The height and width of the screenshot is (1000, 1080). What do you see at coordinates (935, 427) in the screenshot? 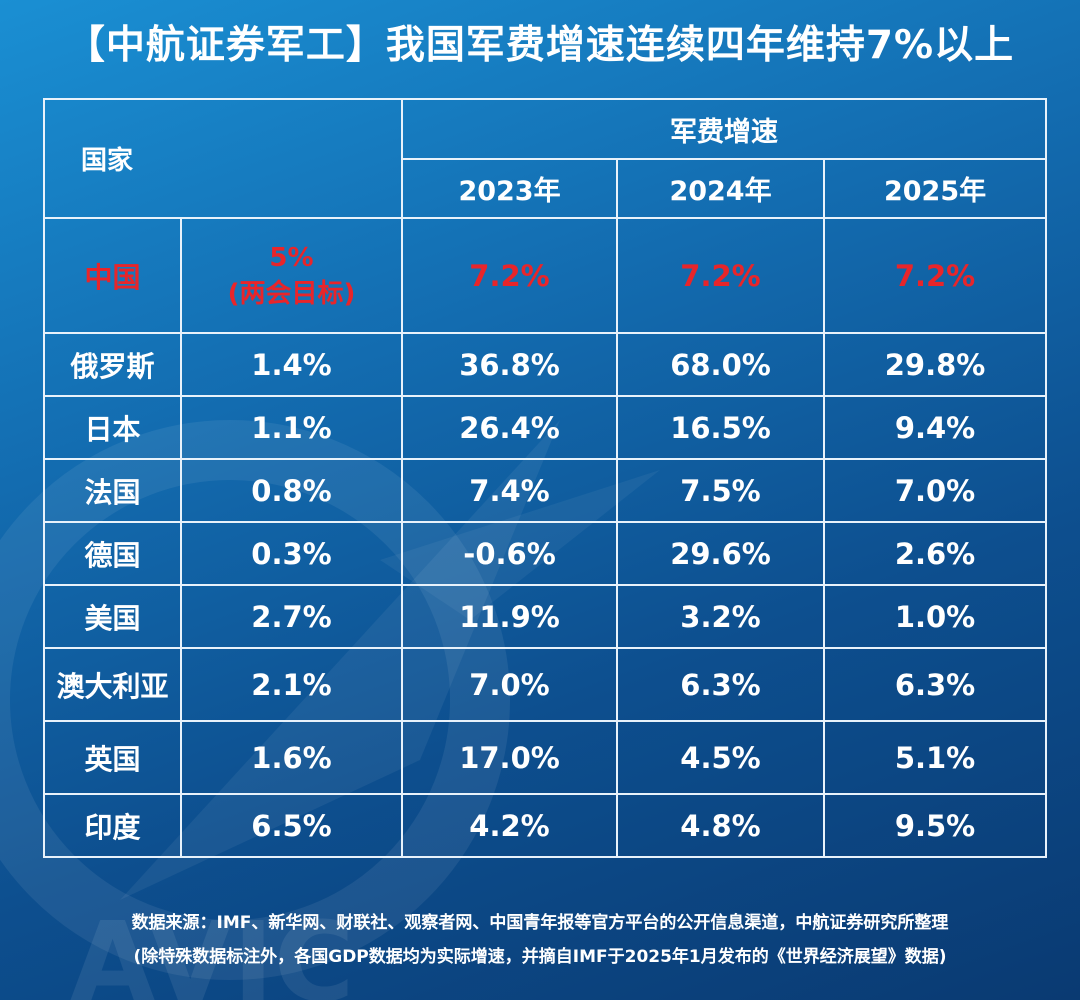
I see `value-cell-2025: 9.4%` at bounding box center [935, 427].